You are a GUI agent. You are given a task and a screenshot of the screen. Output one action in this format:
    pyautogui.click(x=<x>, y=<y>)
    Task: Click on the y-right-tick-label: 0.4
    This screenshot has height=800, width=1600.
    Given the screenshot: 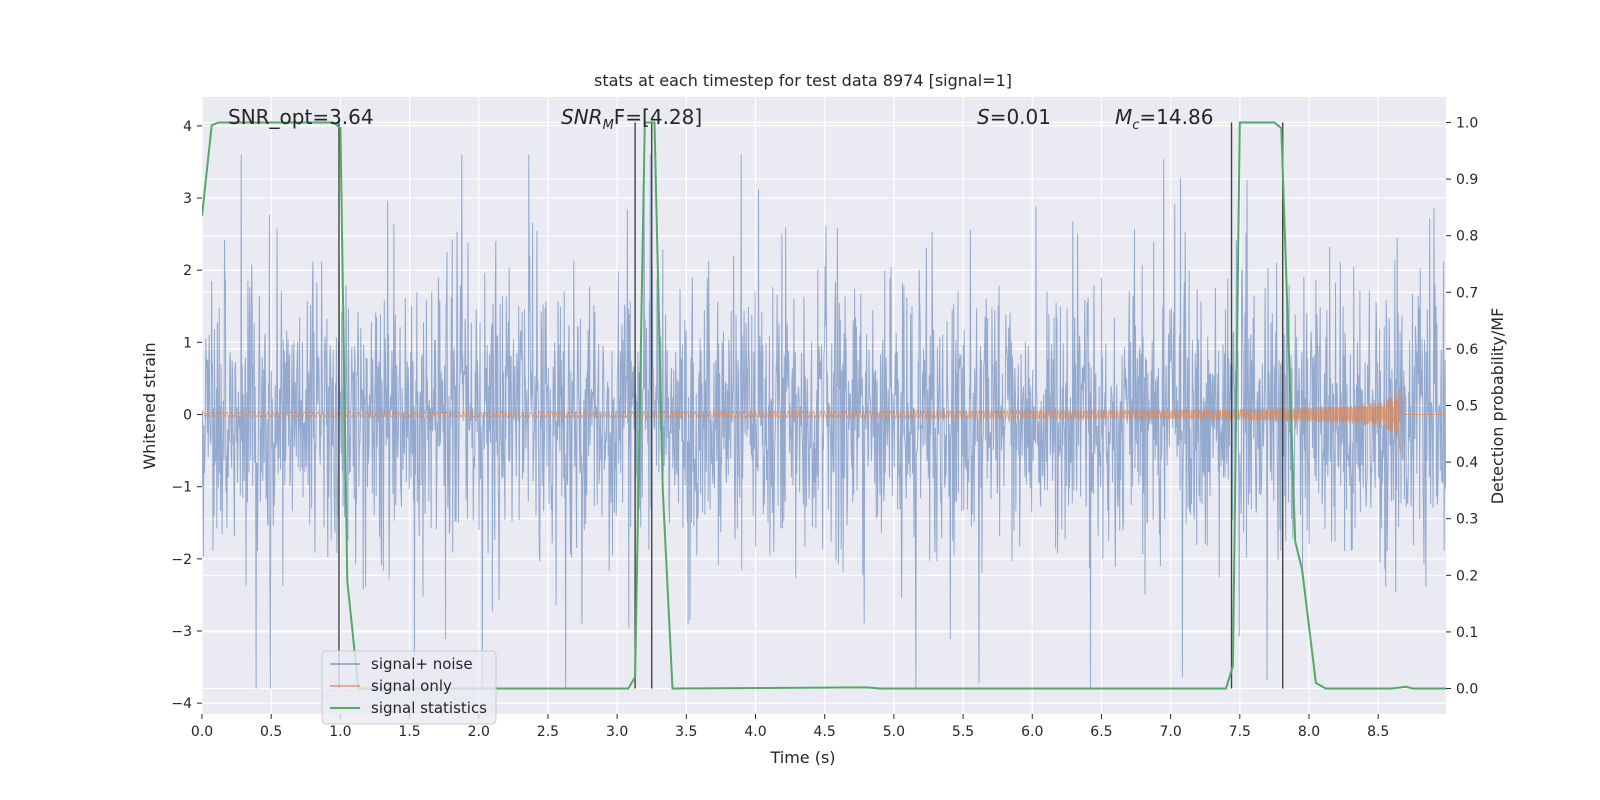 What is the action you would take?
    pyautogui.click(x=1467, y=463)
    